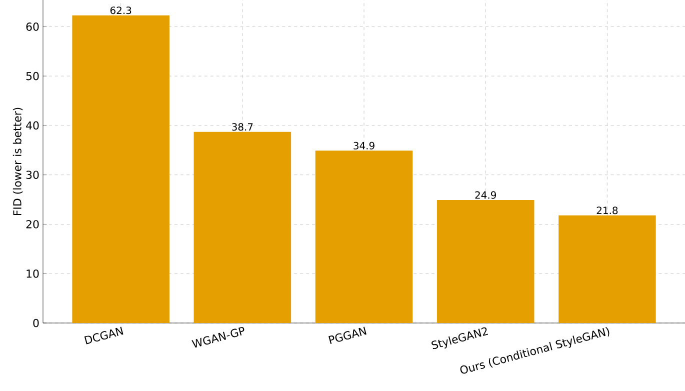 Image resolution: width=685 pixels, height=391 pixels. I want to click on data-label: 34.9, so click(364, 146).